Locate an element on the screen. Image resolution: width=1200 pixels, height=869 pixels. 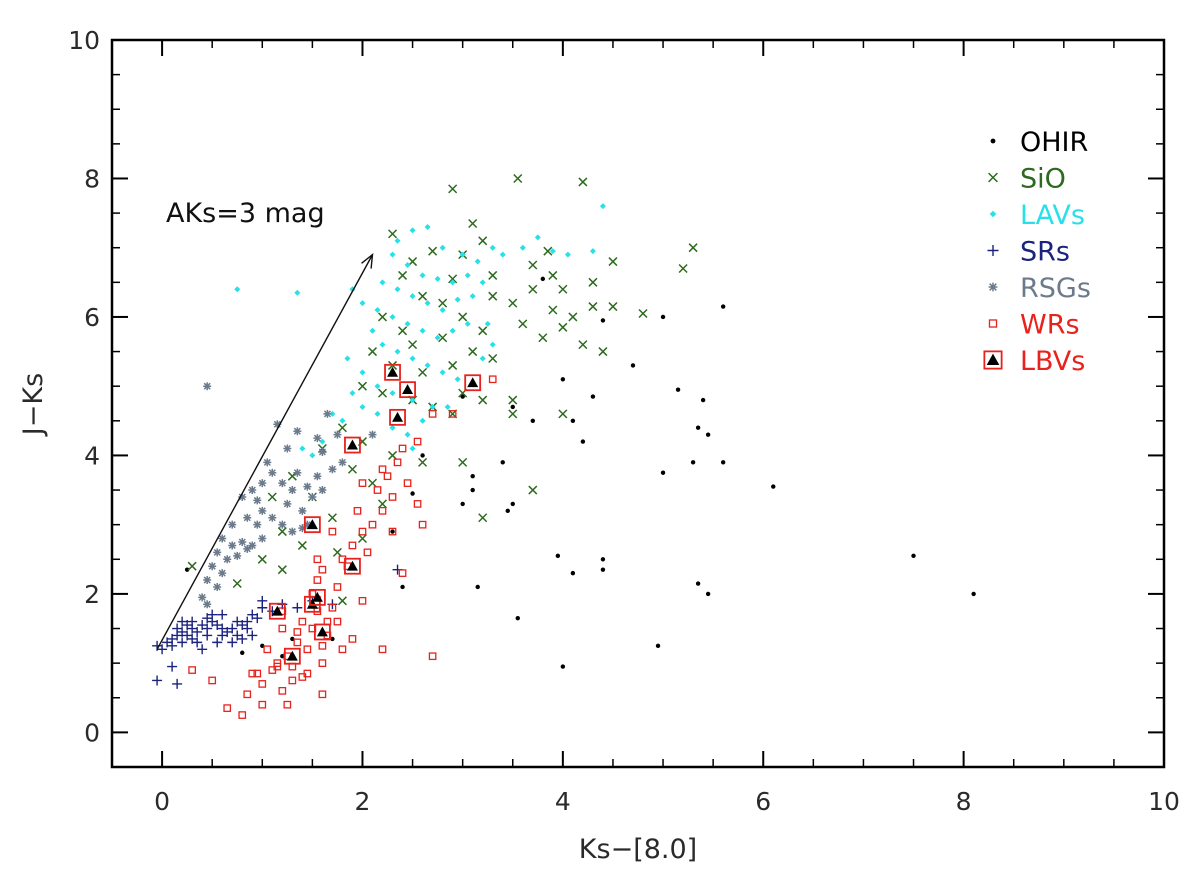
legend-marker-srs is located at coordinates (993, 250).